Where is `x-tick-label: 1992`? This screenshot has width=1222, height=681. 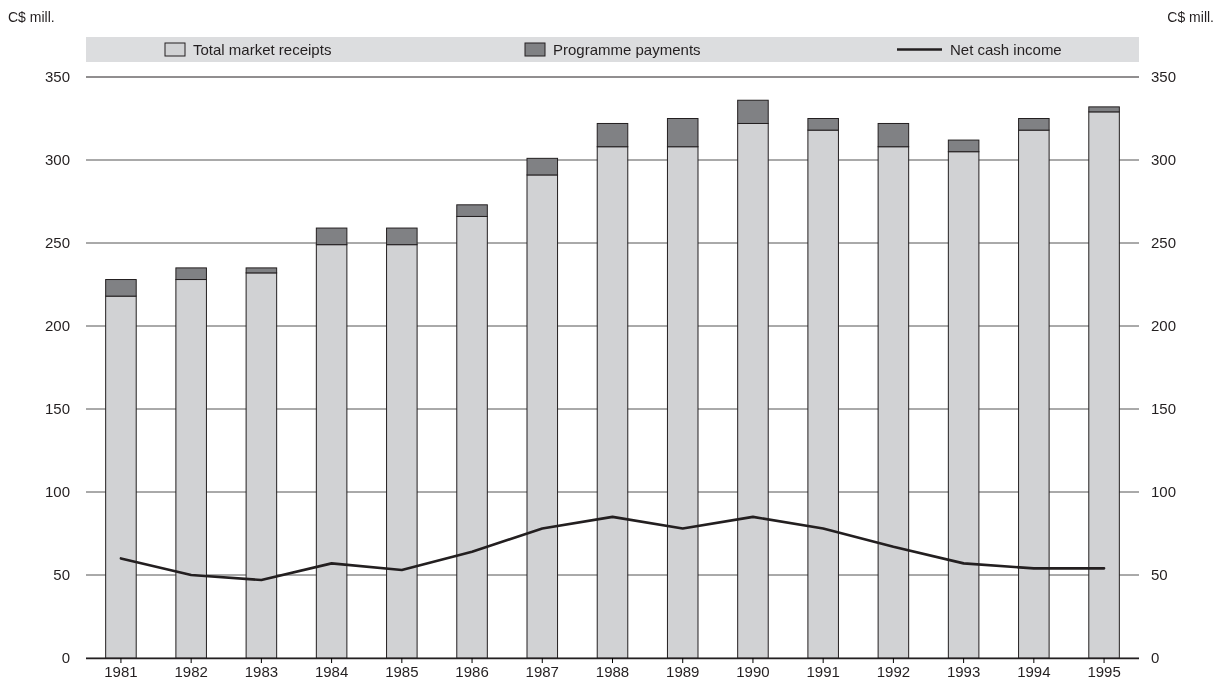 x-tick-label: 1992 is located at coordinates (893, 671).